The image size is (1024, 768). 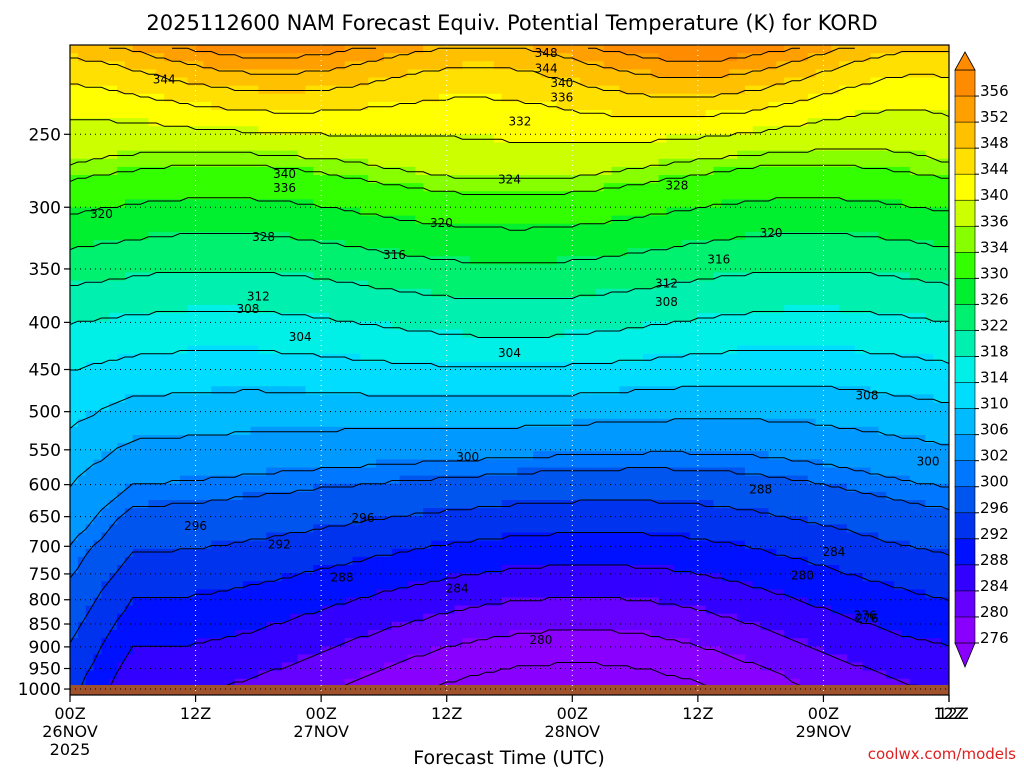 What do you see at coordinates (70, 731) in the screenshot?
I see `x-date-label: 26NOV` at bounding box center [70, 731].